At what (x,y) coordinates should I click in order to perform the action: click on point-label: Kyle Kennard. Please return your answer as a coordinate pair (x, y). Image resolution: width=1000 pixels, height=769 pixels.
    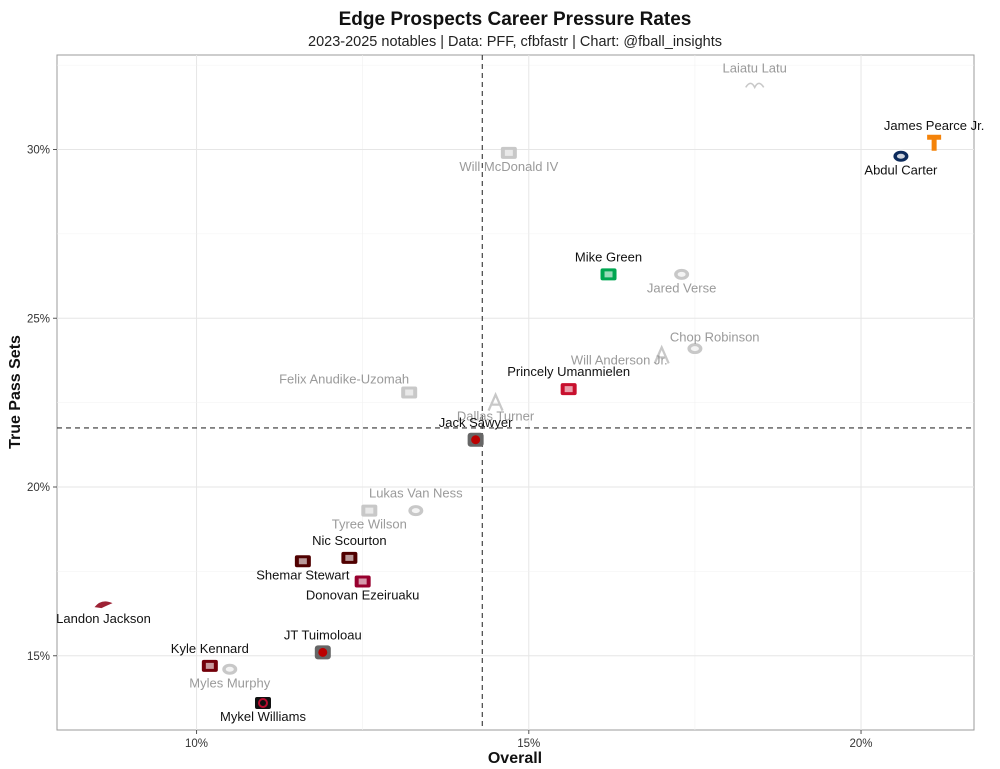
    Looking at the image, I should click on (210, 648).